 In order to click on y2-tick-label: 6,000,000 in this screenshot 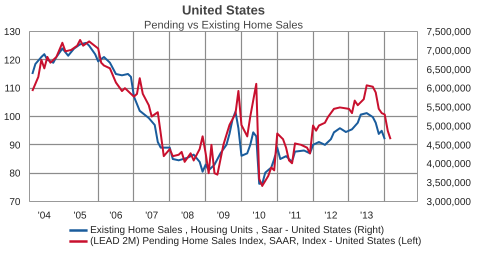, I will do `click(449, 89)`.